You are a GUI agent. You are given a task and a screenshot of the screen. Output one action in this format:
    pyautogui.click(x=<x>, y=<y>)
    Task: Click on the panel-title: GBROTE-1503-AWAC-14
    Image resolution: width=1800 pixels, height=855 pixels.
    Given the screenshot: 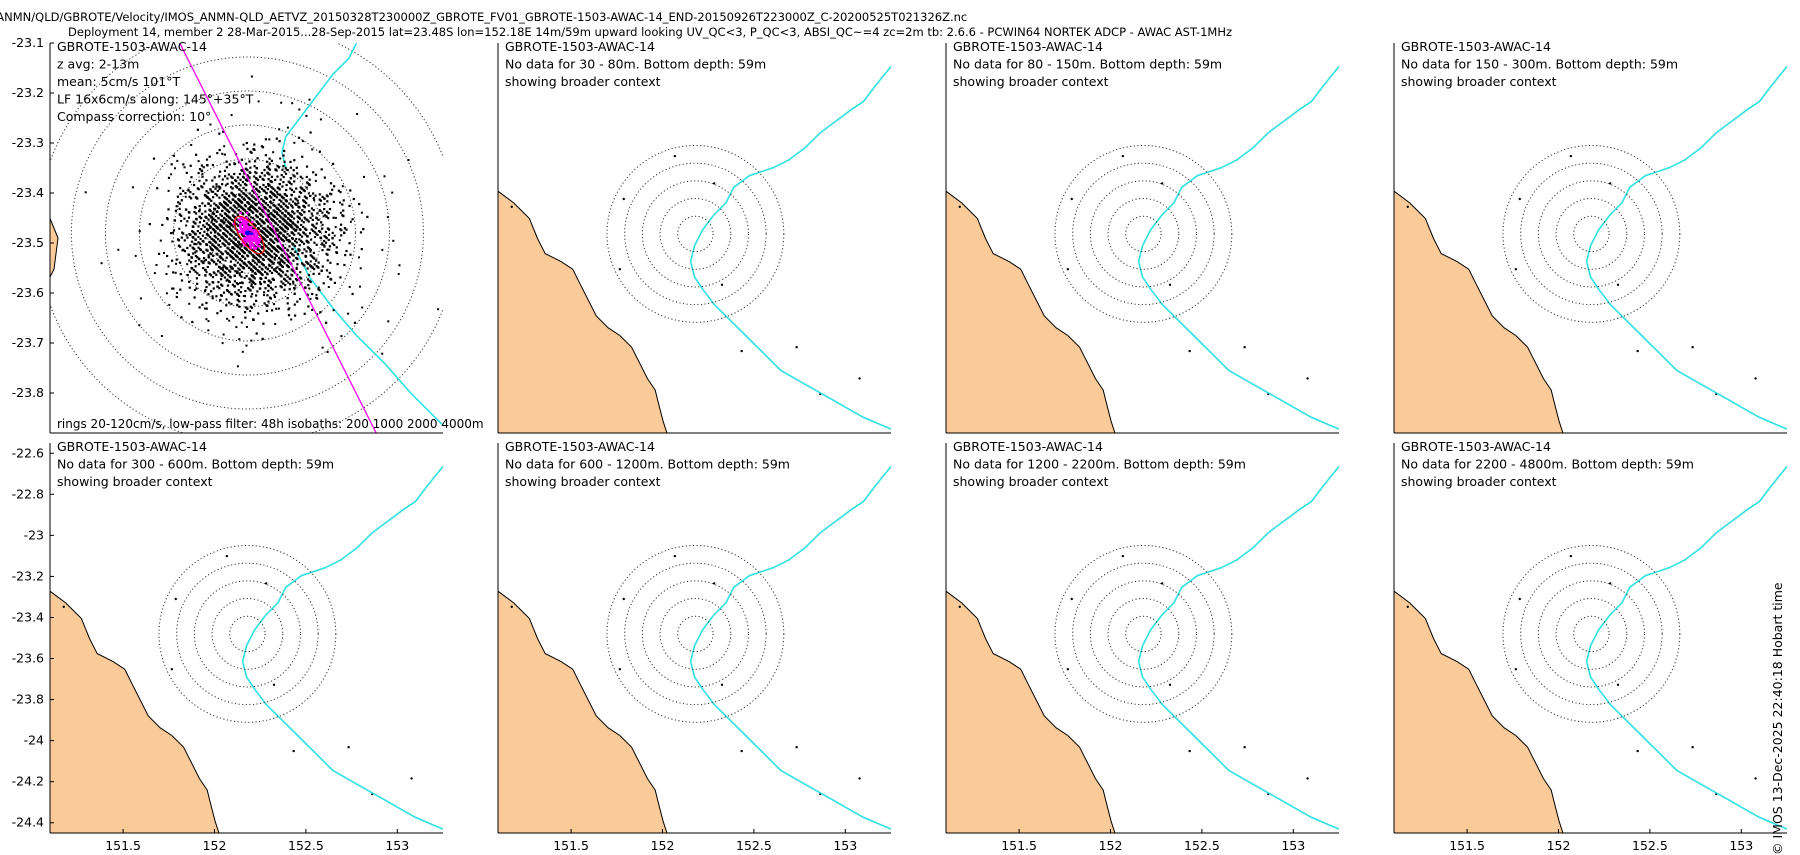 What is the action you would take?
    pyautogui.click(x=132, y=446)
    